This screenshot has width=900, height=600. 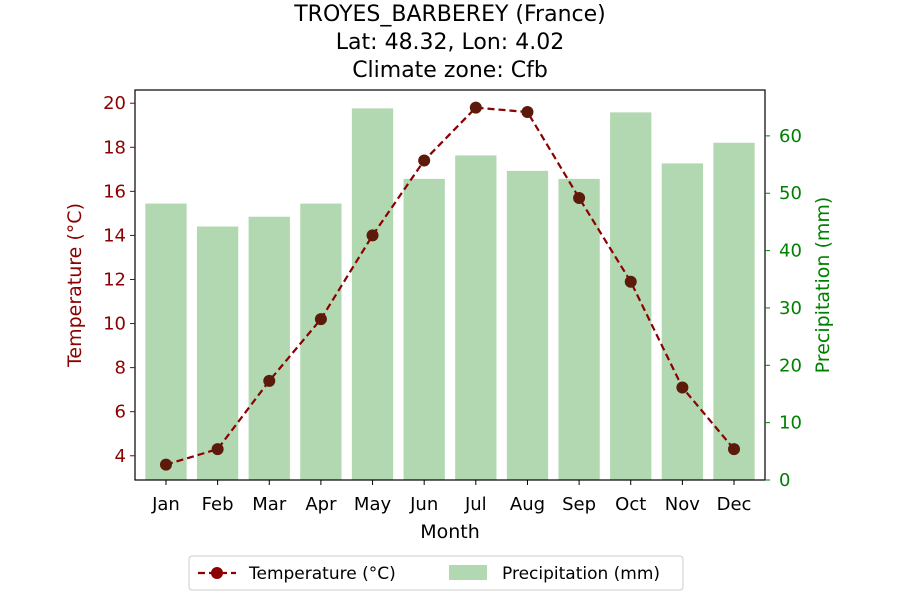 What do you see at coordinates (449, 14) in the screenshot?
I see `chart-title-line-1: TROYES_BARBEREY (France)` at bounding box center [449, 14].